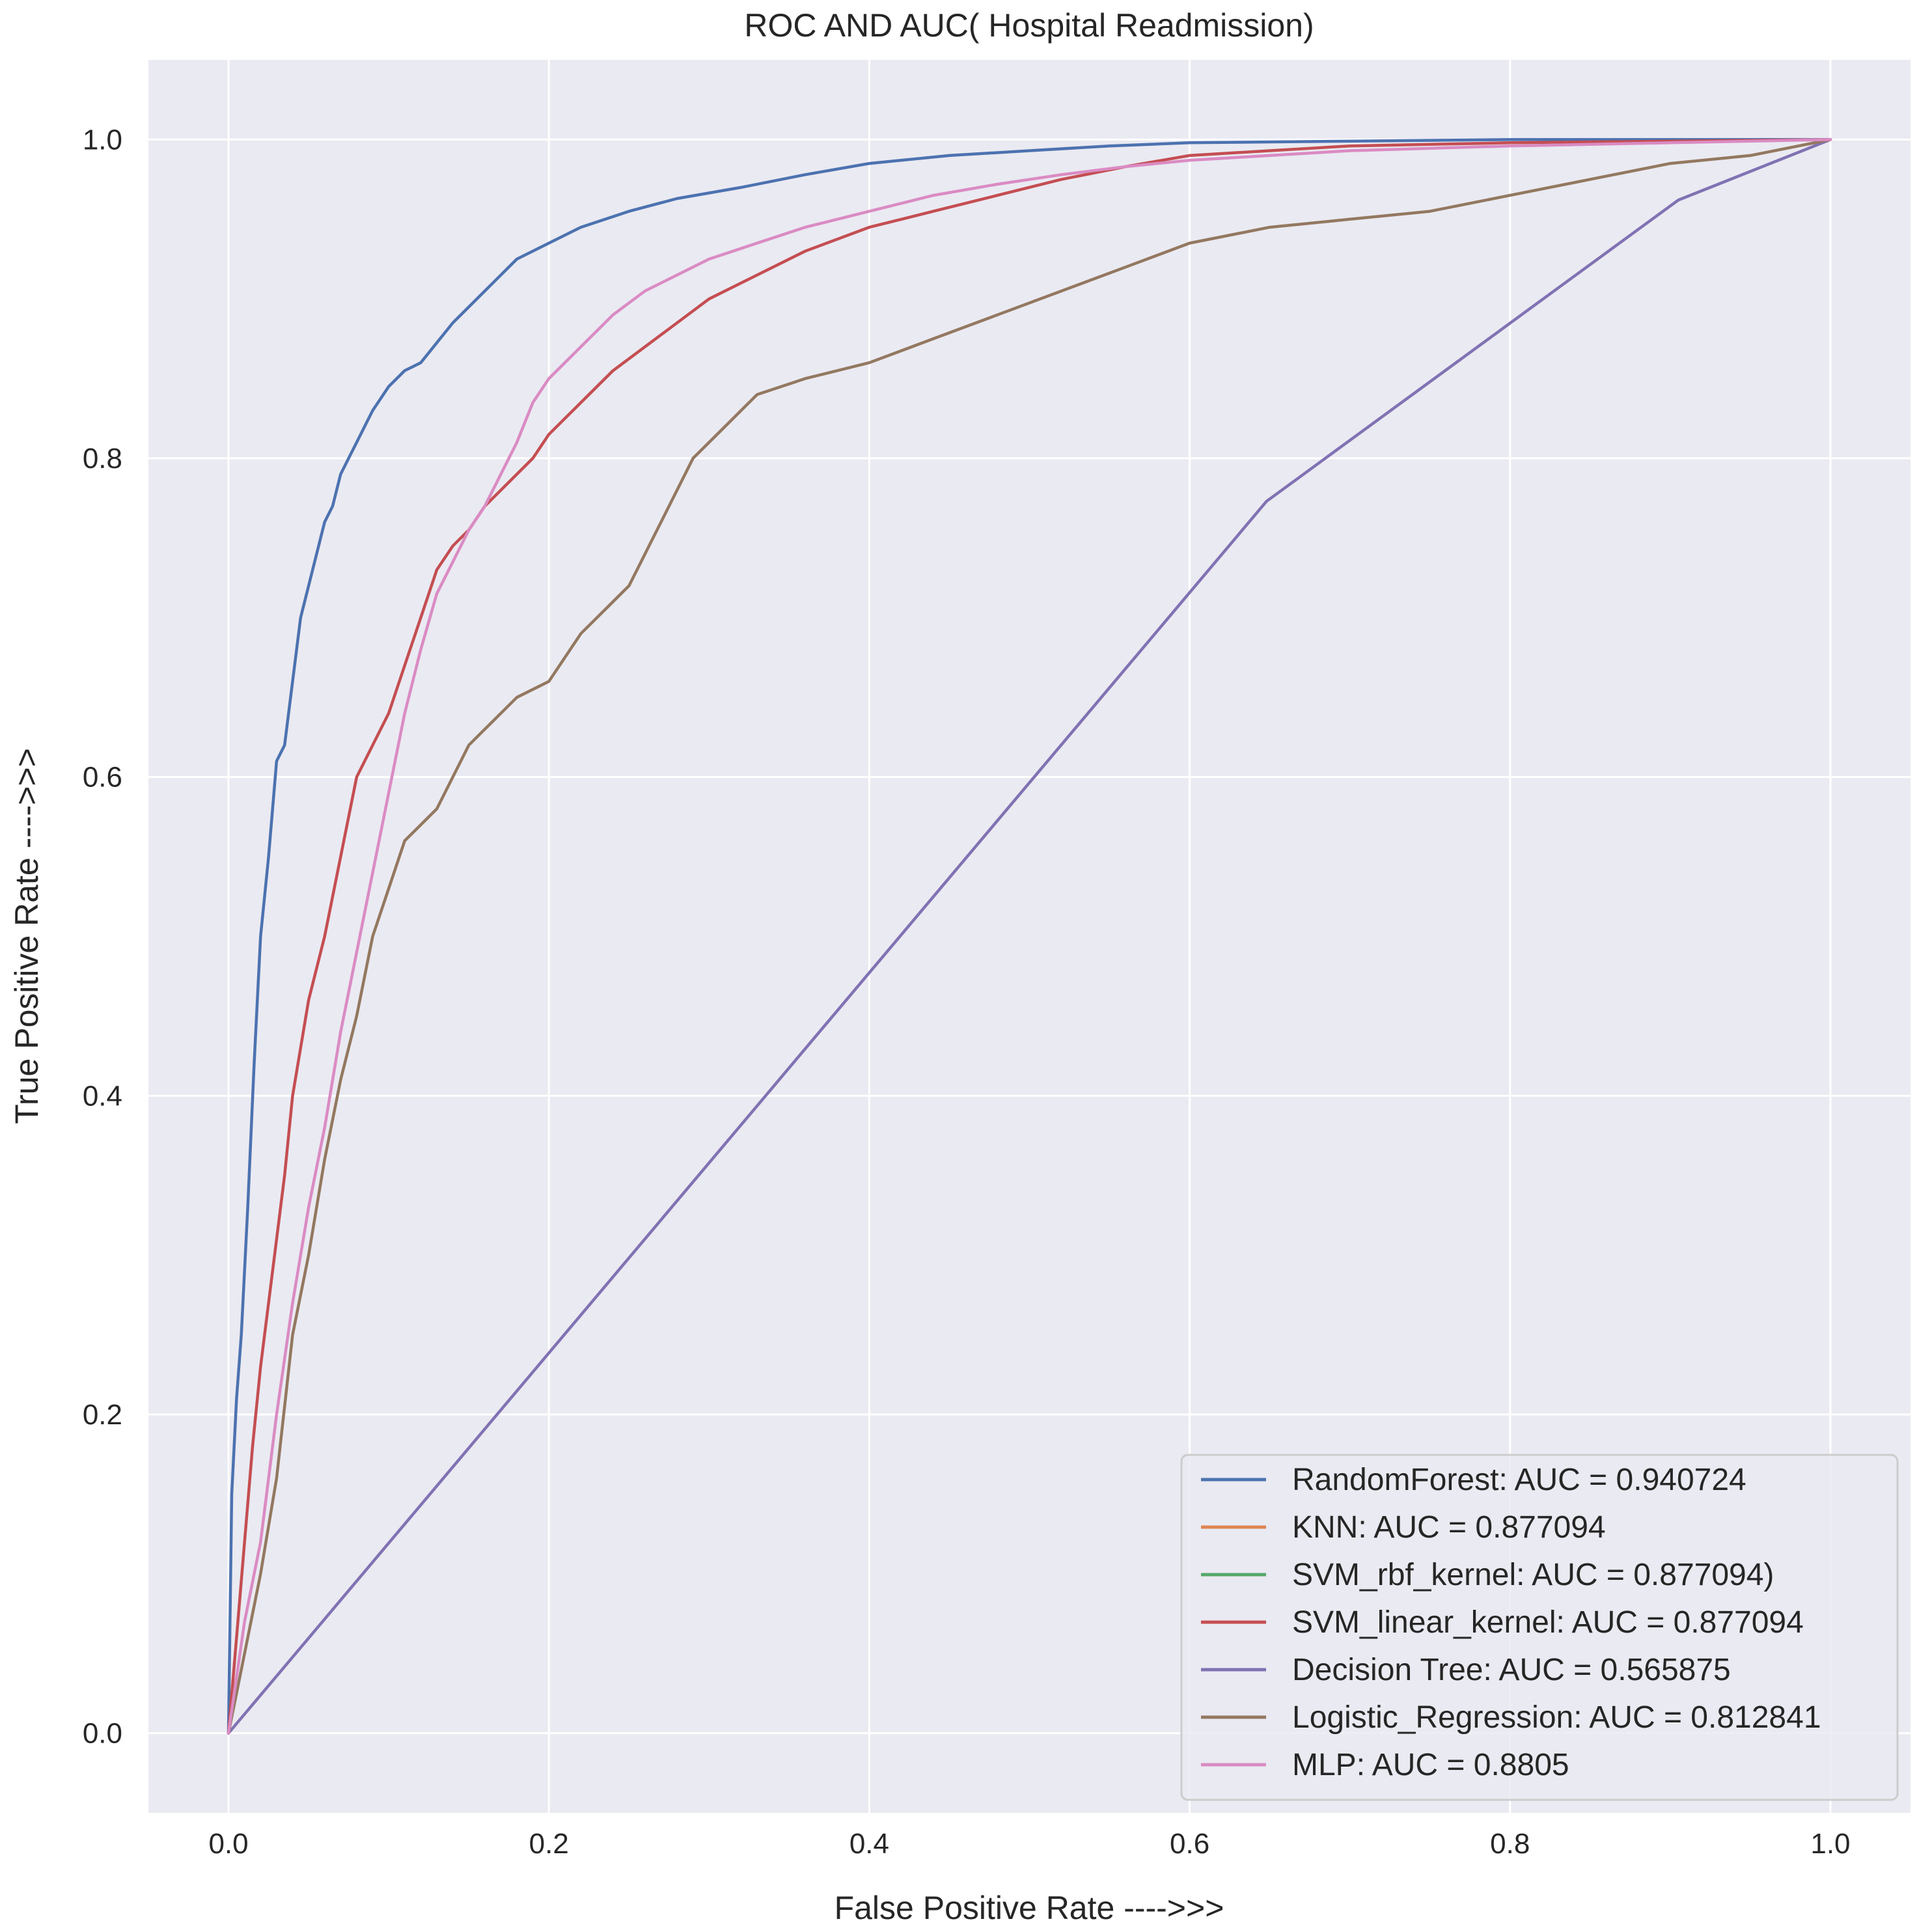 This screenshot has height=1932, width=1932. Describe the element at coordinates (1029, 1908) in the screenshot. I see `x-axis-label: False Positive Rate ---->>>` at that location.